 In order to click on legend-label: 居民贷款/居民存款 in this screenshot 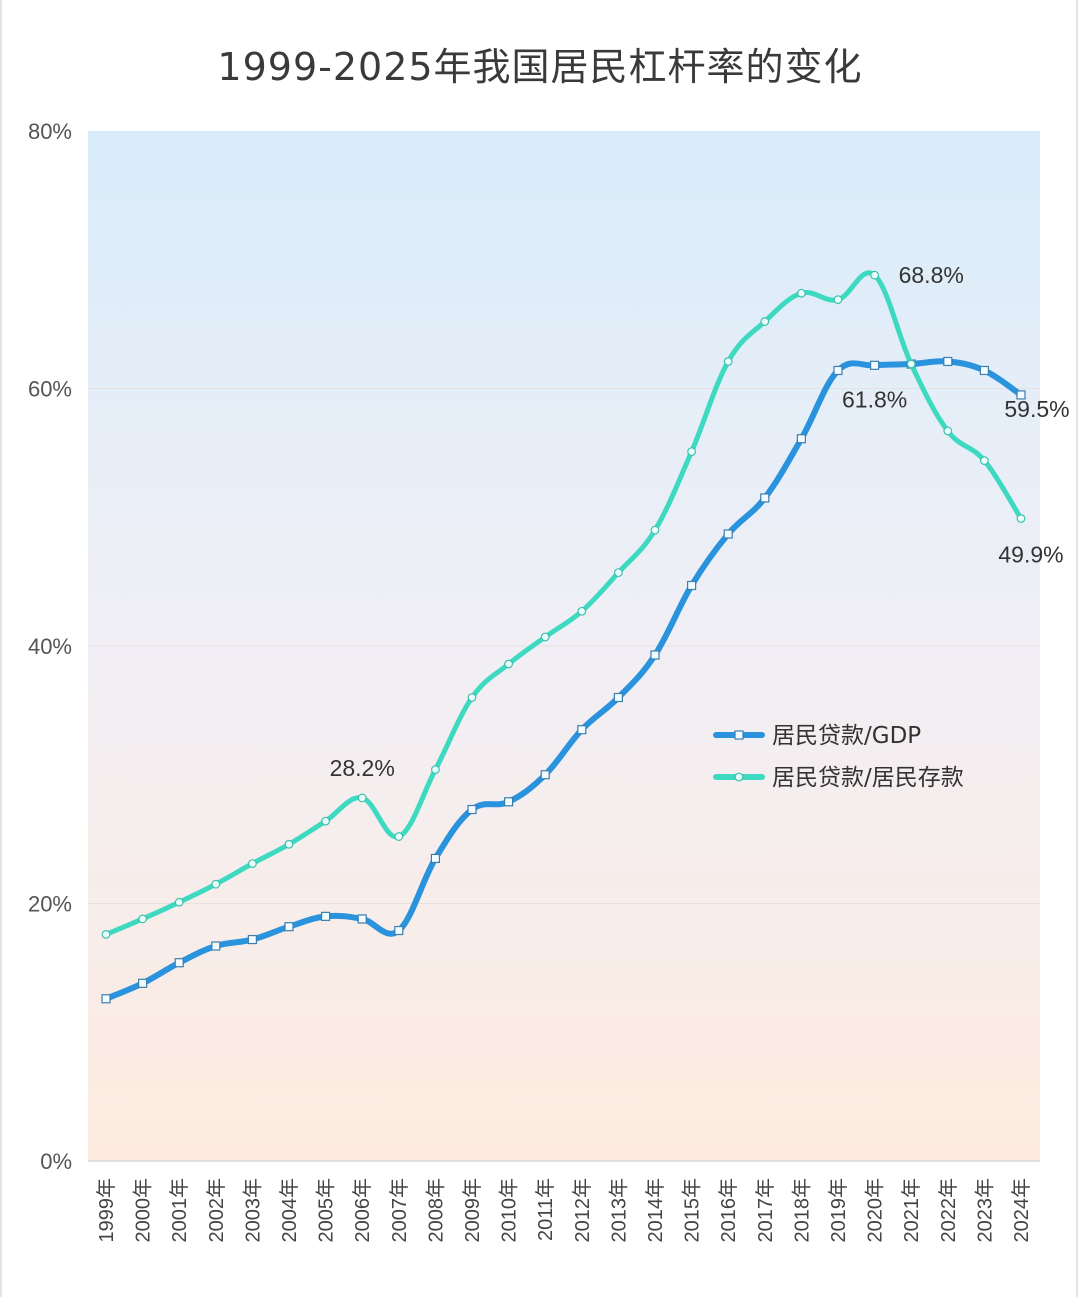, I will do `click(868, 778)`.